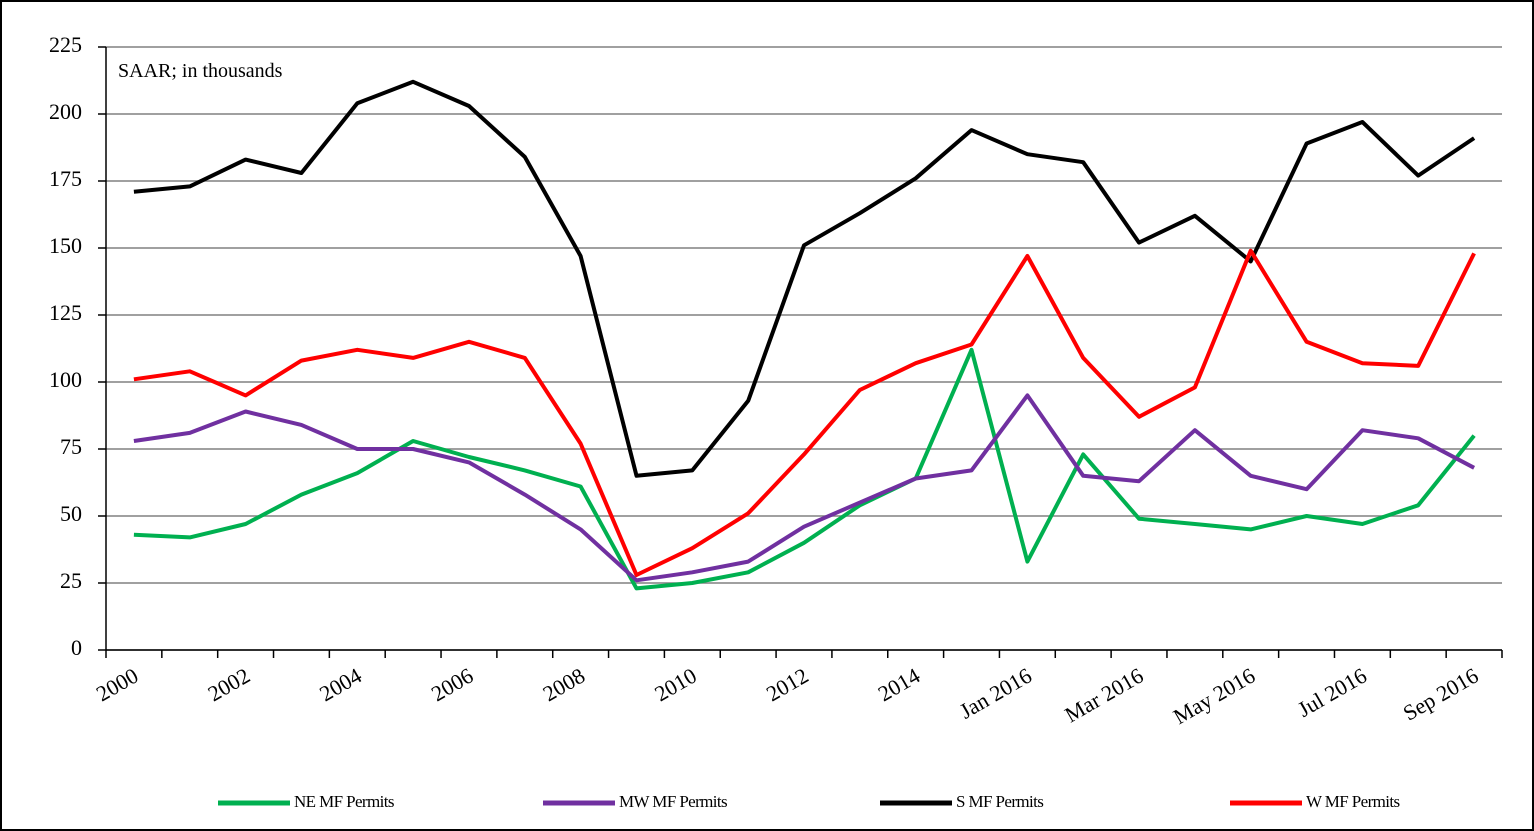 Image resolution: width=1534 pixels, height=831 pixels. I want to click on y-tick-label: 175, so click(65, 178).